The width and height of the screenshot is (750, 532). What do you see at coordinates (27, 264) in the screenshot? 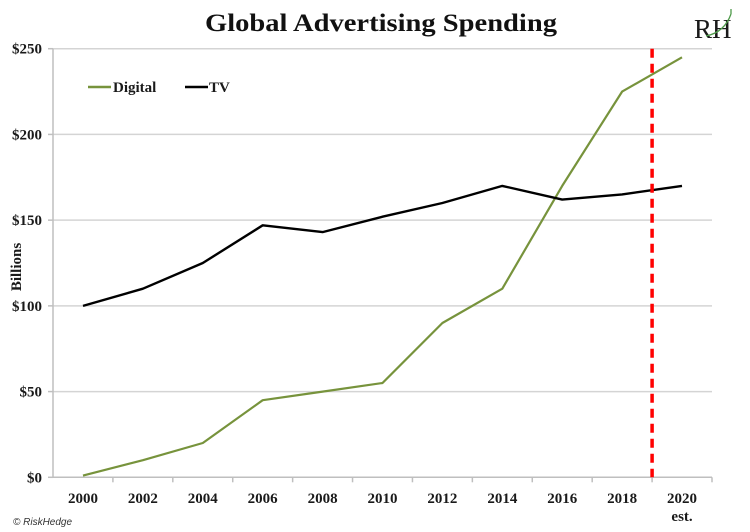
I see `y-tick-labels: $0 $50 $100 $150 $200 $250` at bounding box center [27, 264].